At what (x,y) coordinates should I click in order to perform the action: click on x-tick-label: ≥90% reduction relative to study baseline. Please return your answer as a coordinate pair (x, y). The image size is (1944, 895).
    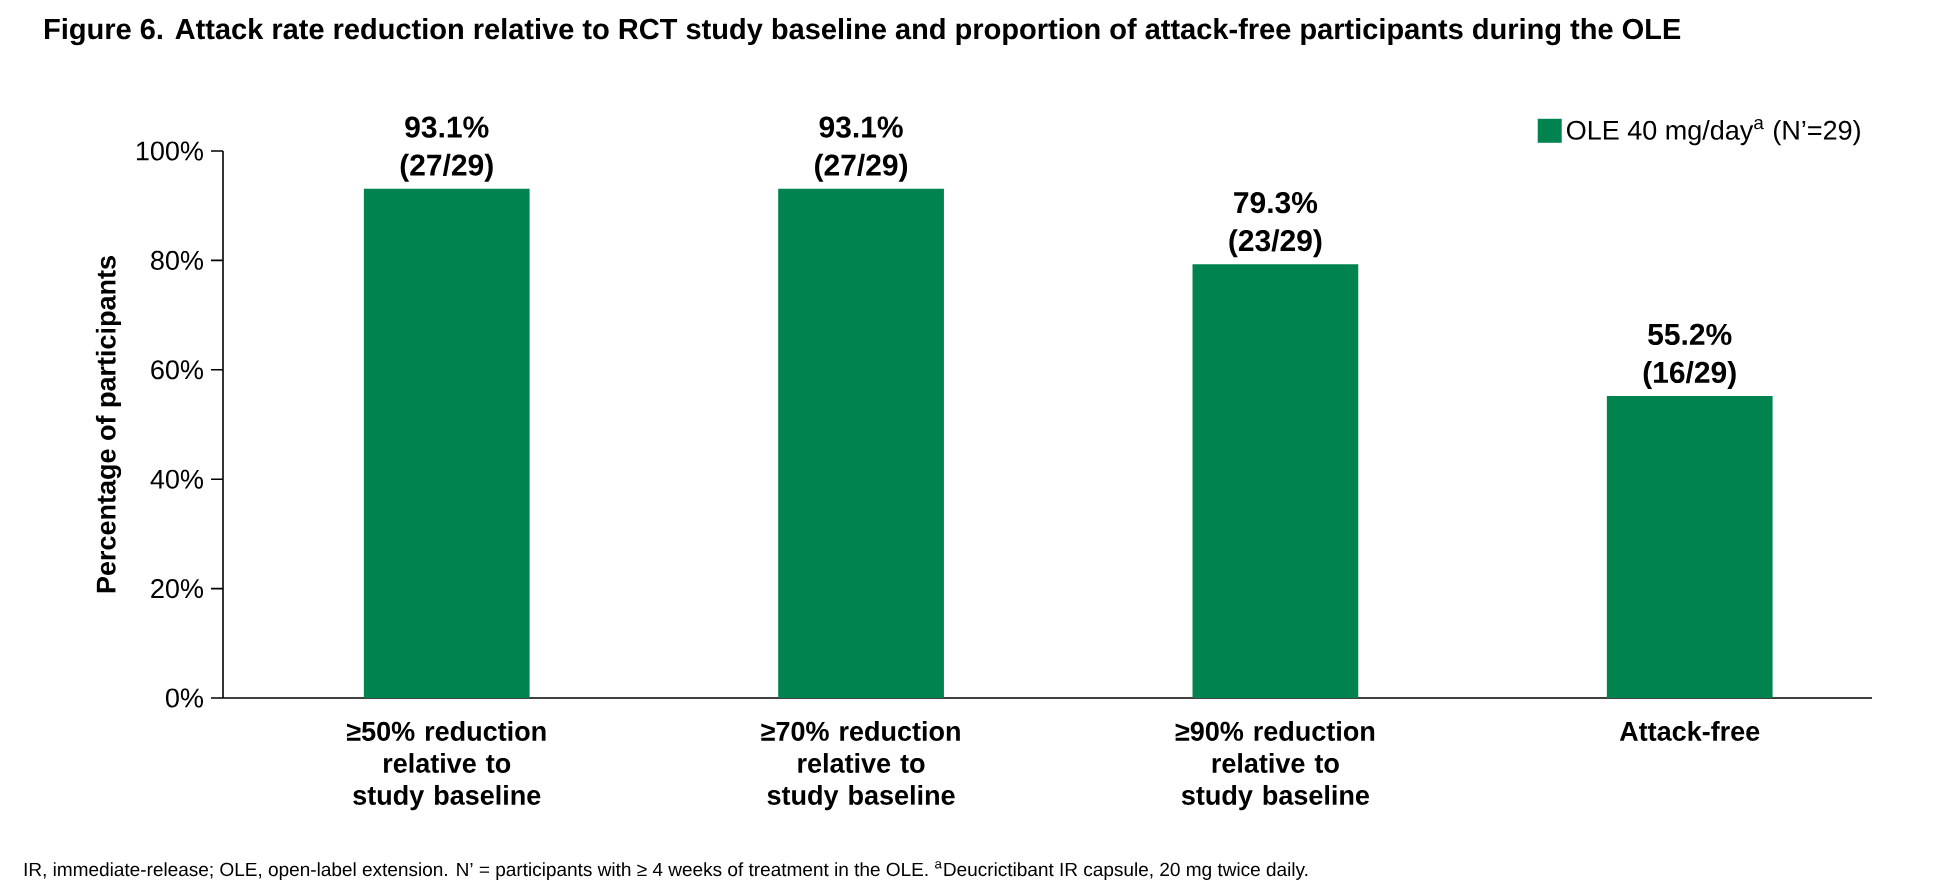
    Looking at the image, I should click on (1275, 766).